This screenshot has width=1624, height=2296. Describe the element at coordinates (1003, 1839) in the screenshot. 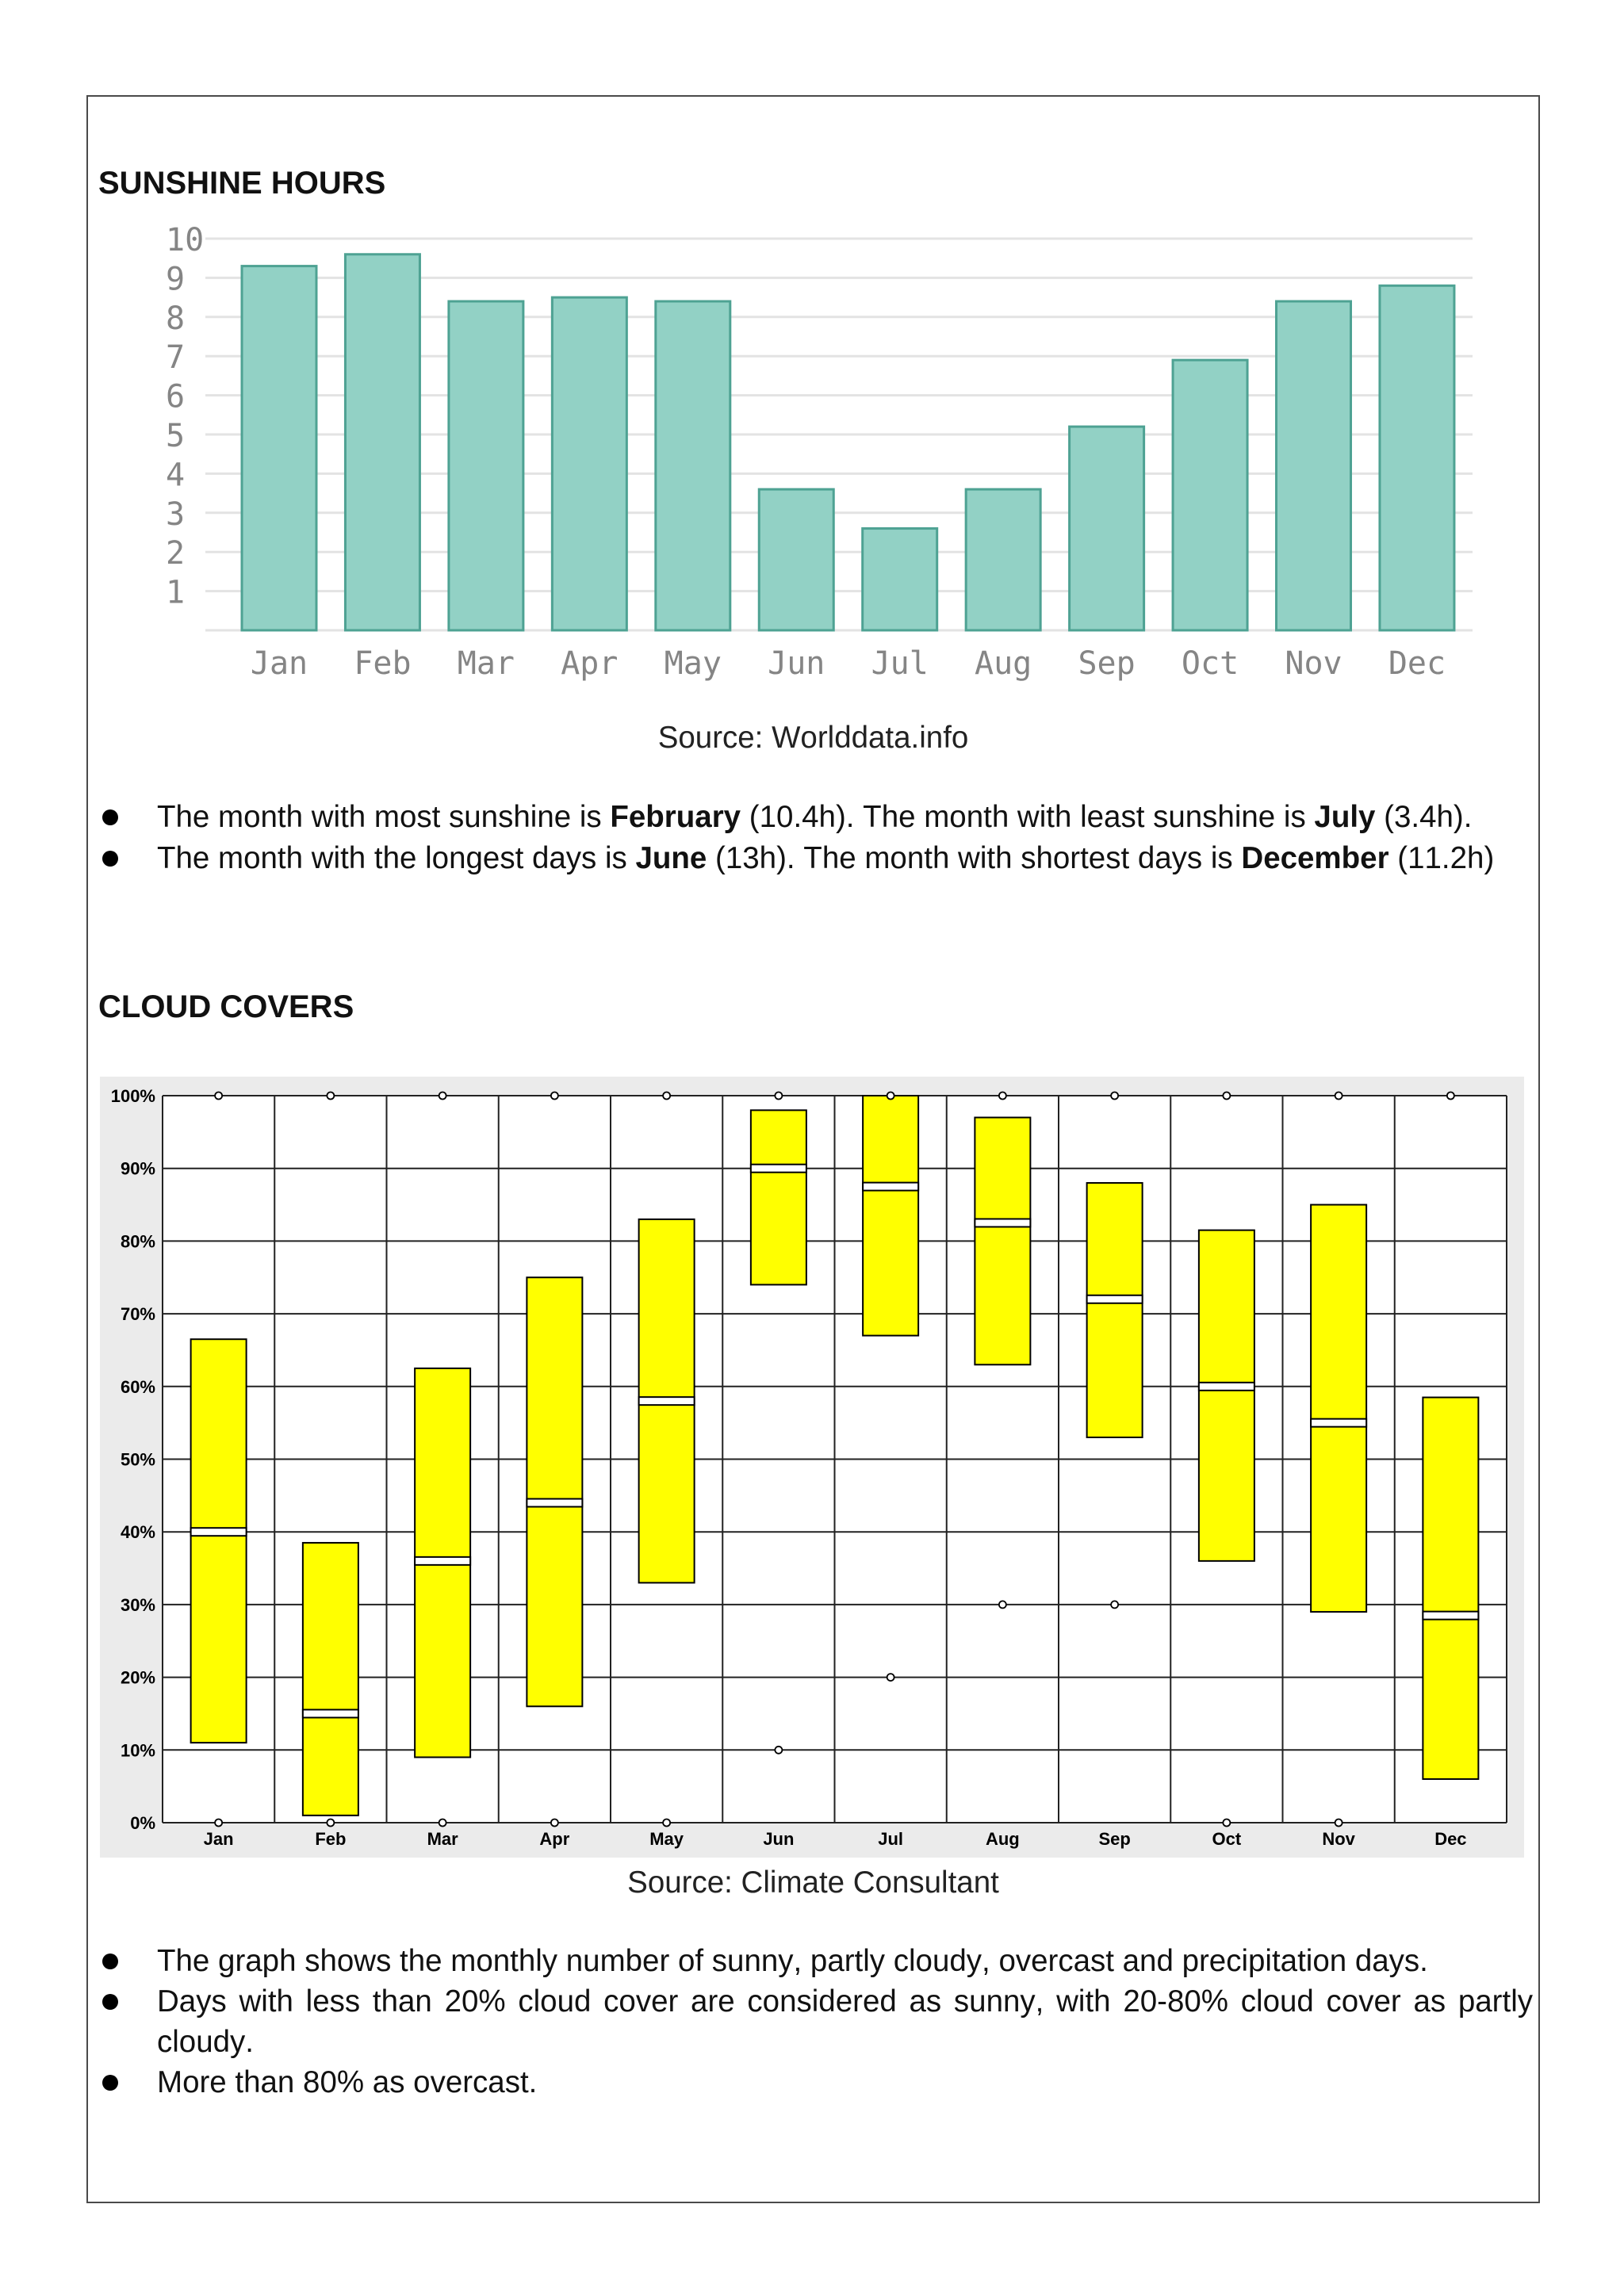

I see `x-tick-label-aug: Aug` at that location.